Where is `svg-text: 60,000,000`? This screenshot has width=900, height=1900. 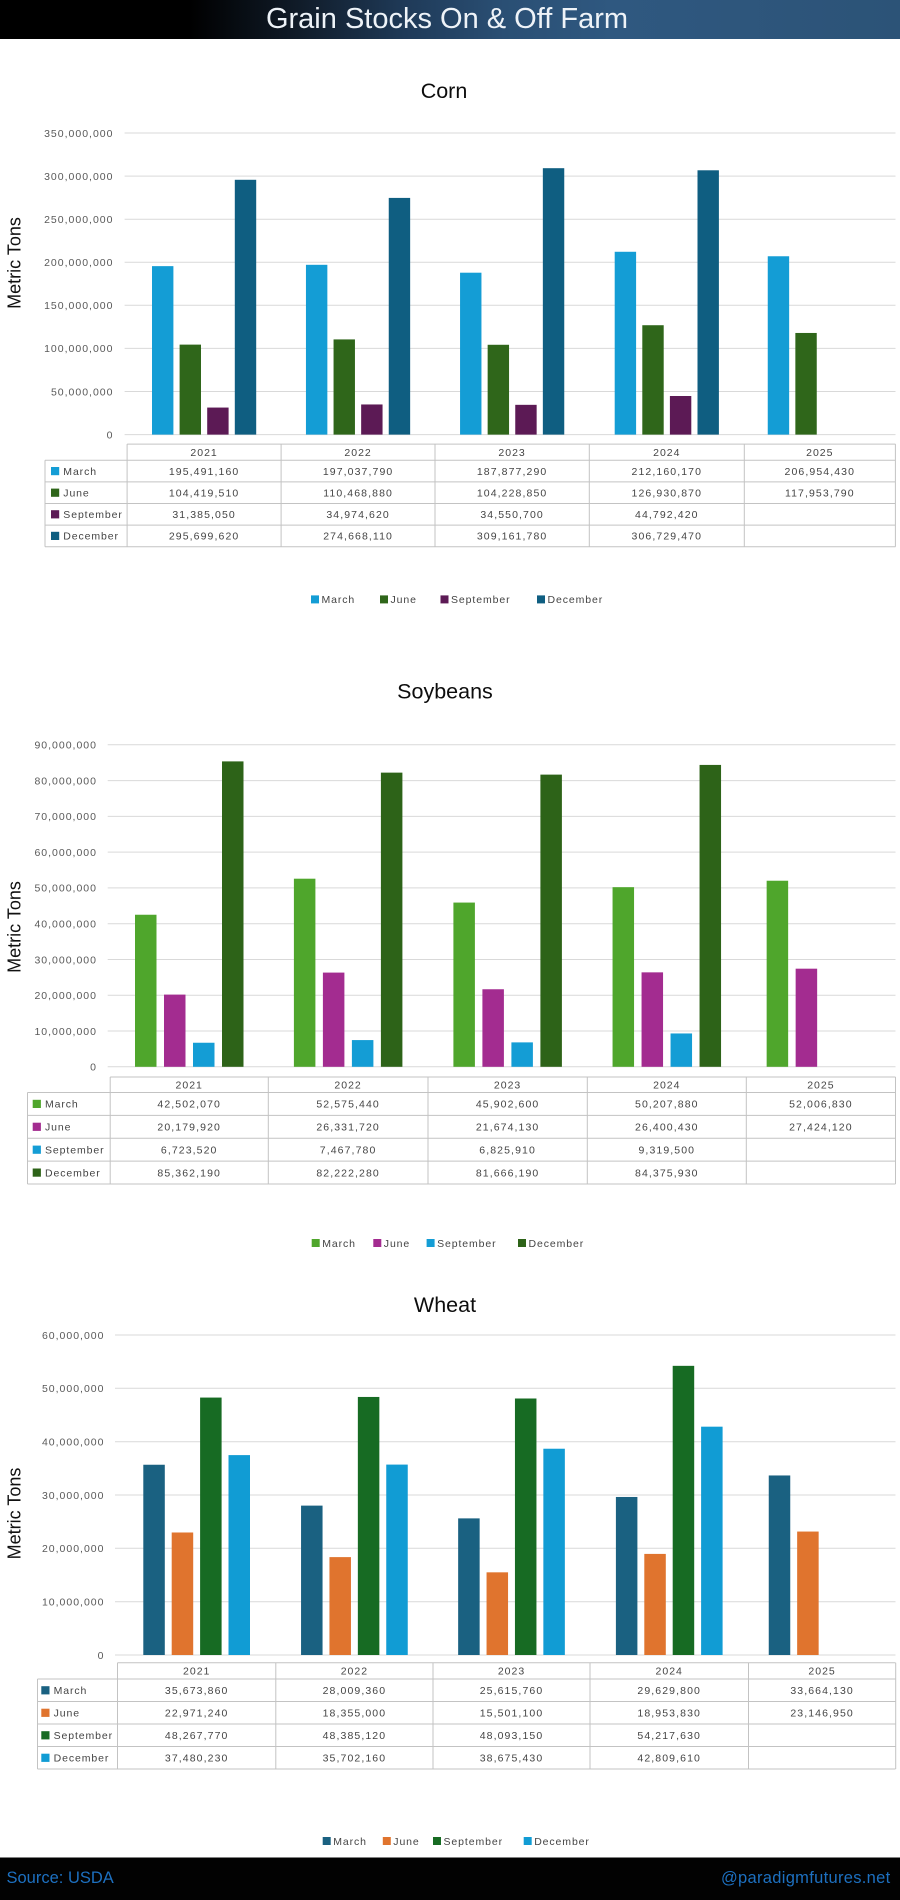 svg-text: 60,000,000 is located at coordinates (73, 1336).